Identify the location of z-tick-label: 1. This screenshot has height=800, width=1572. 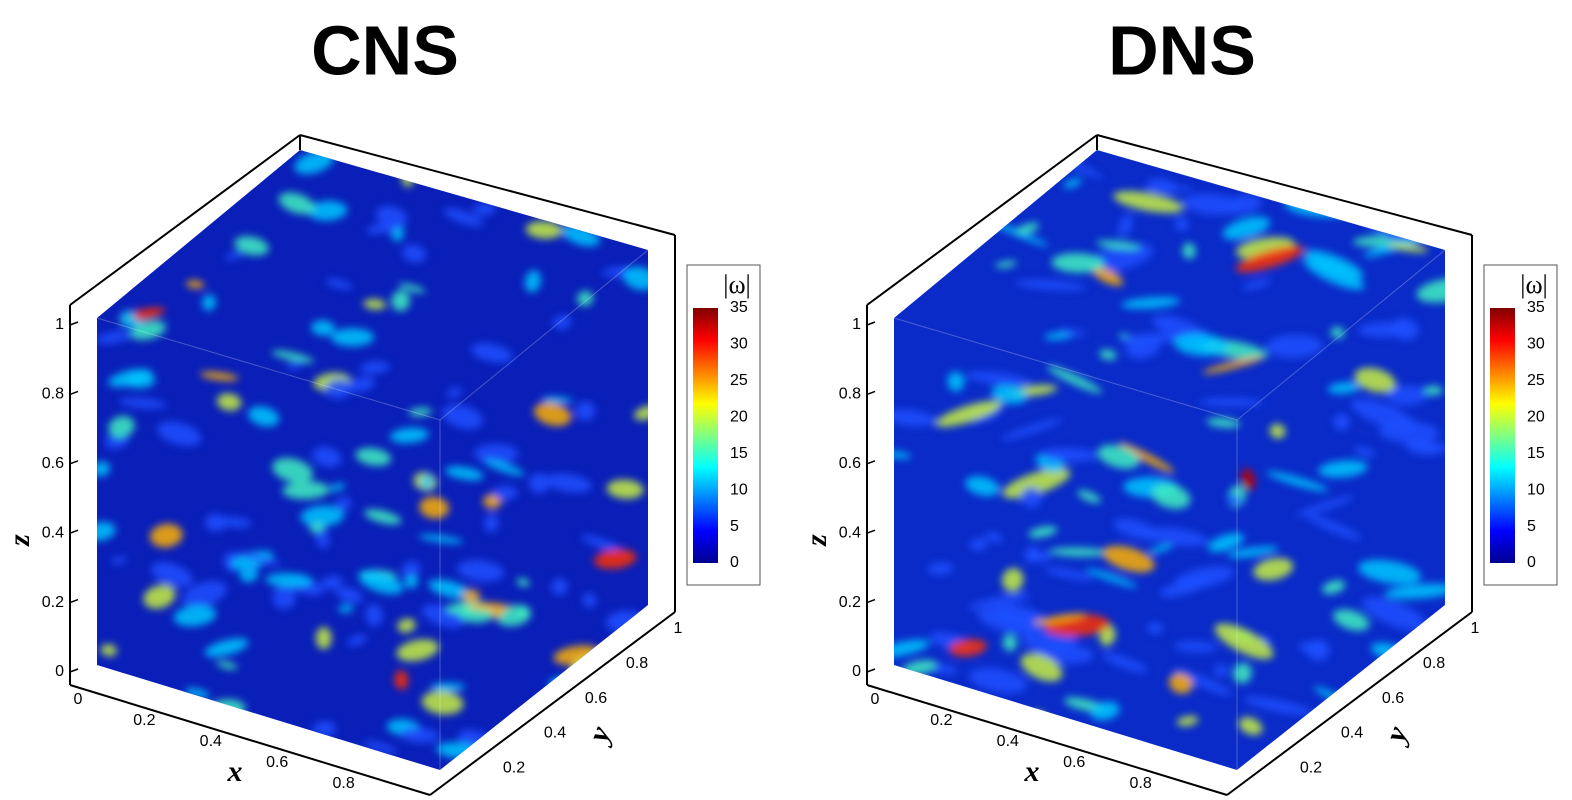
(856, 324).